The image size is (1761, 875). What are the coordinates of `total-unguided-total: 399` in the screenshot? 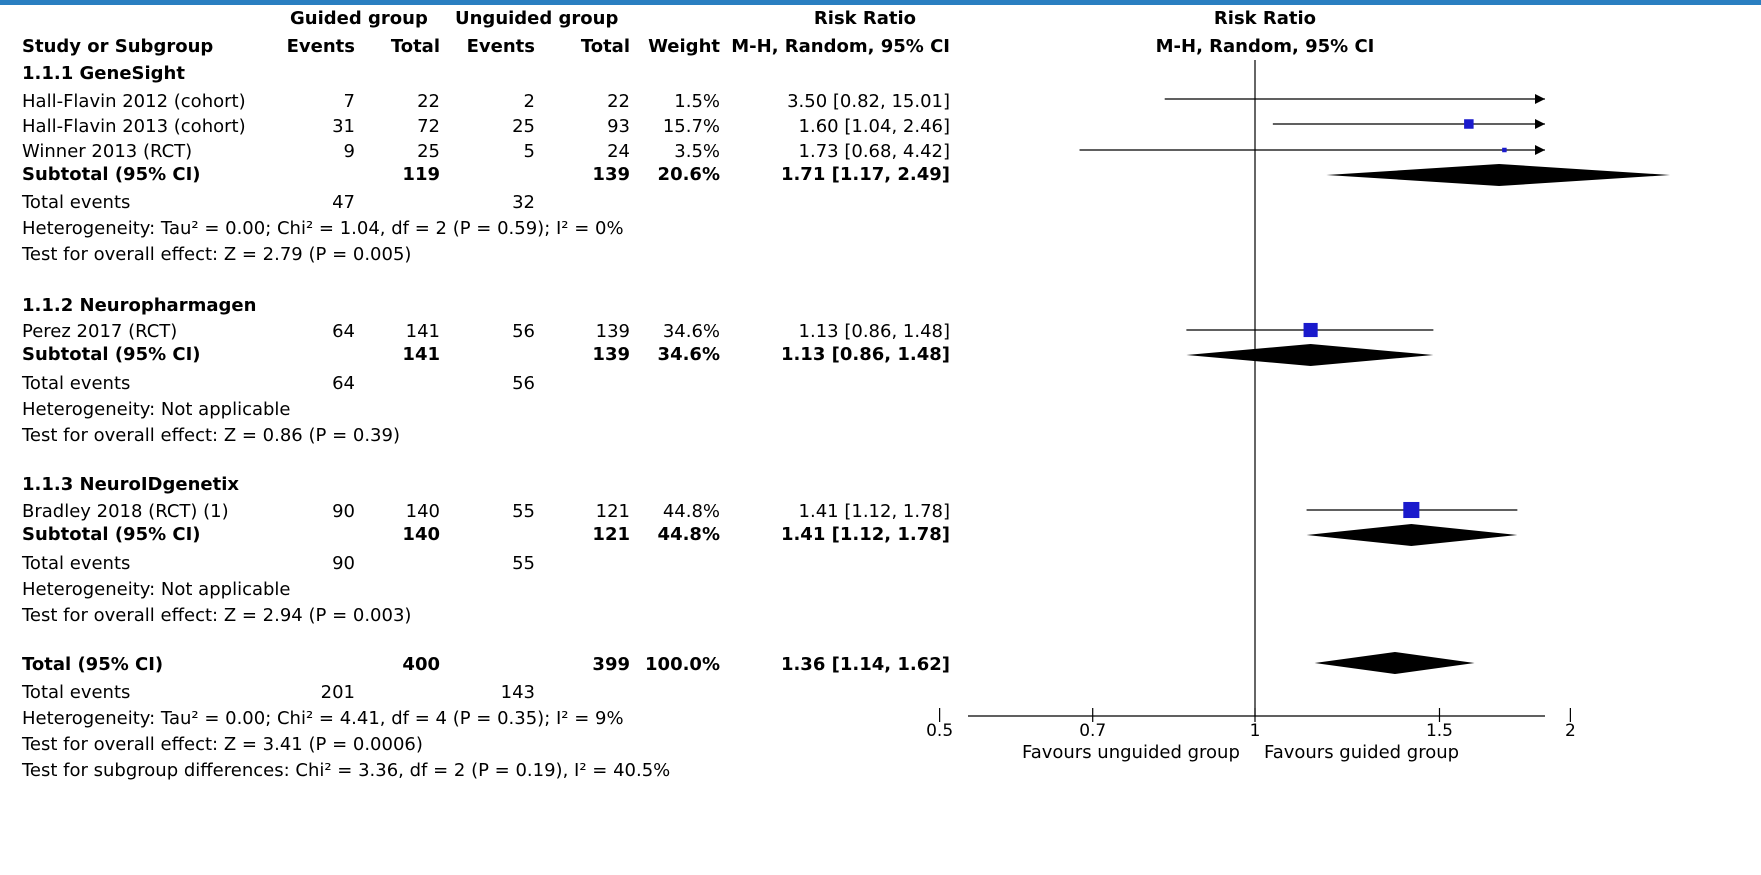 It's located at (611, 664).